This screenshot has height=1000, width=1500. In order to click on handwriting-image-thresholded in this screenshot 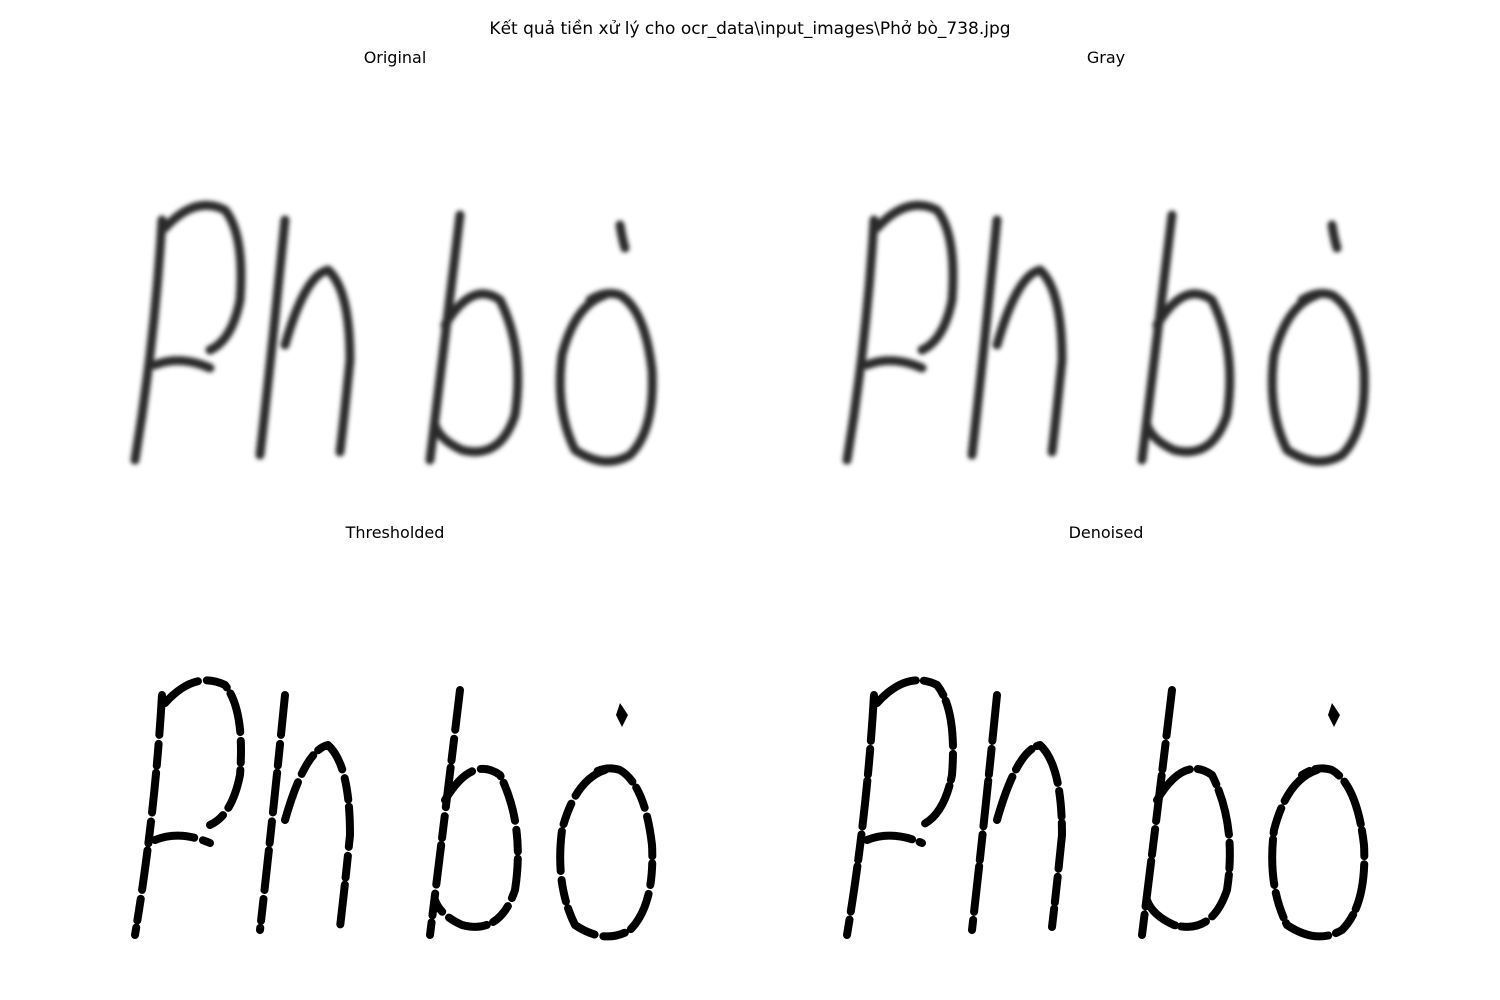, I will do `click(394, 808)`.